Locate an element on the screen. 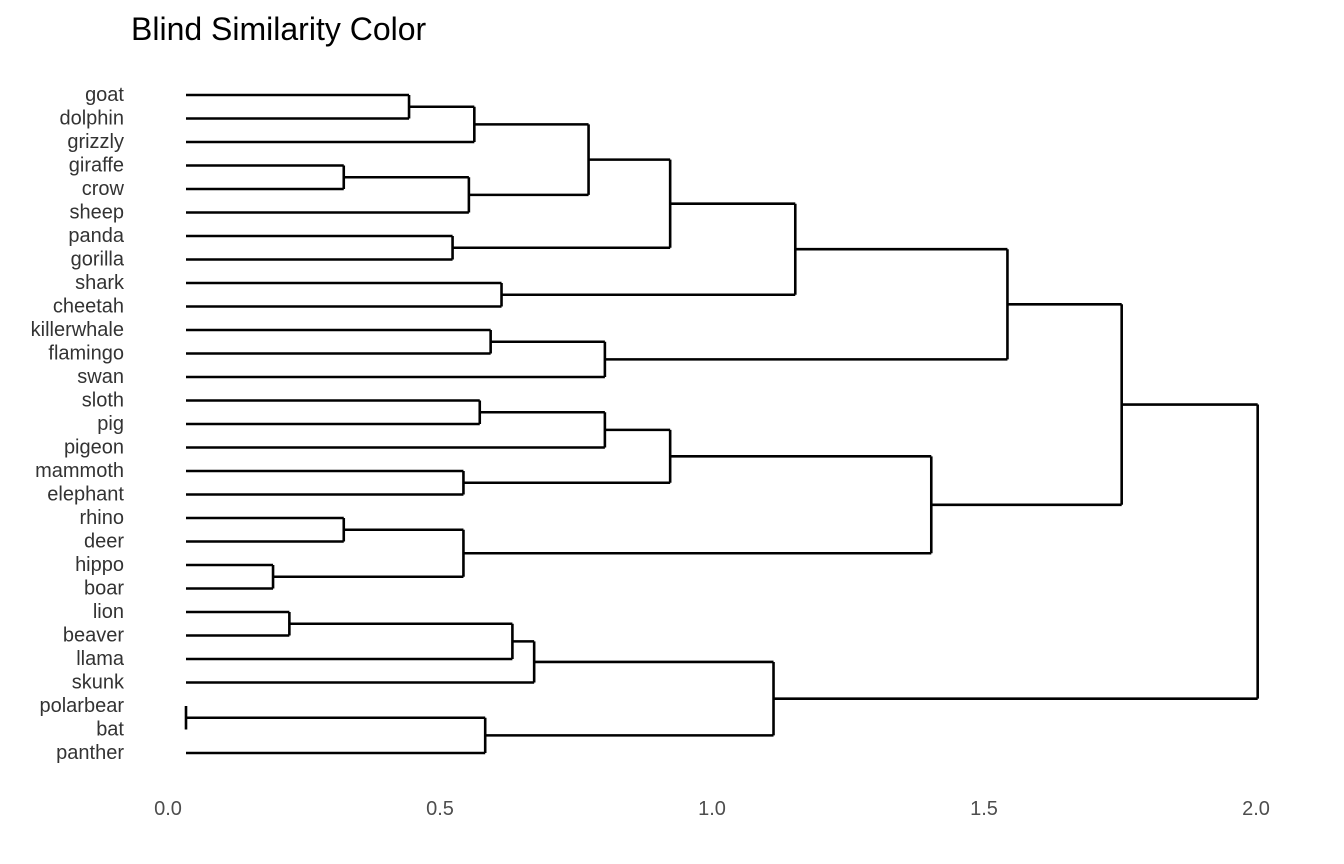 The image size is (1344, 864). leaf-label-lion: lion is located at coordinates (108, 612).